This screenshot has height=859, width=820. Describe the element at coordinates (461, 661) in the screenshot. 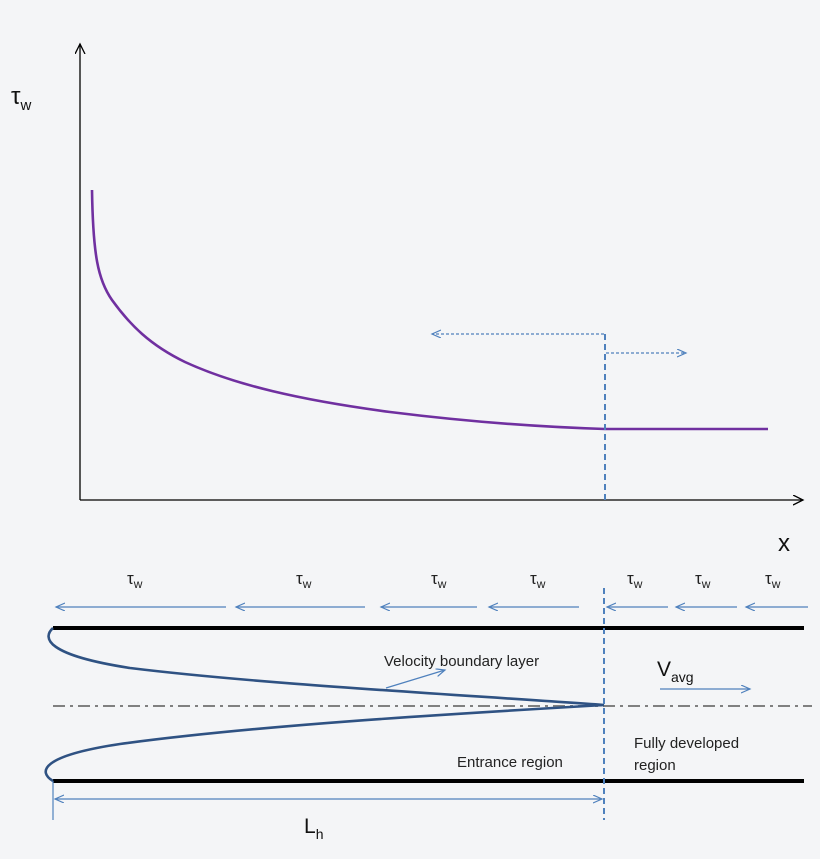

I see `velocity-boundary-layer-label: Velocity boundary layer` at that location.